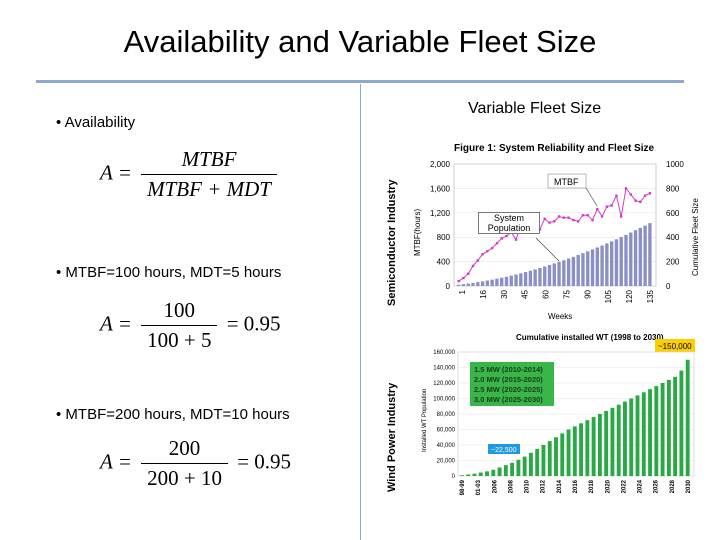 The height and width of the screenshot is (540, 720). I want to click on y-tick-label: 160,000, so click(444, 353).